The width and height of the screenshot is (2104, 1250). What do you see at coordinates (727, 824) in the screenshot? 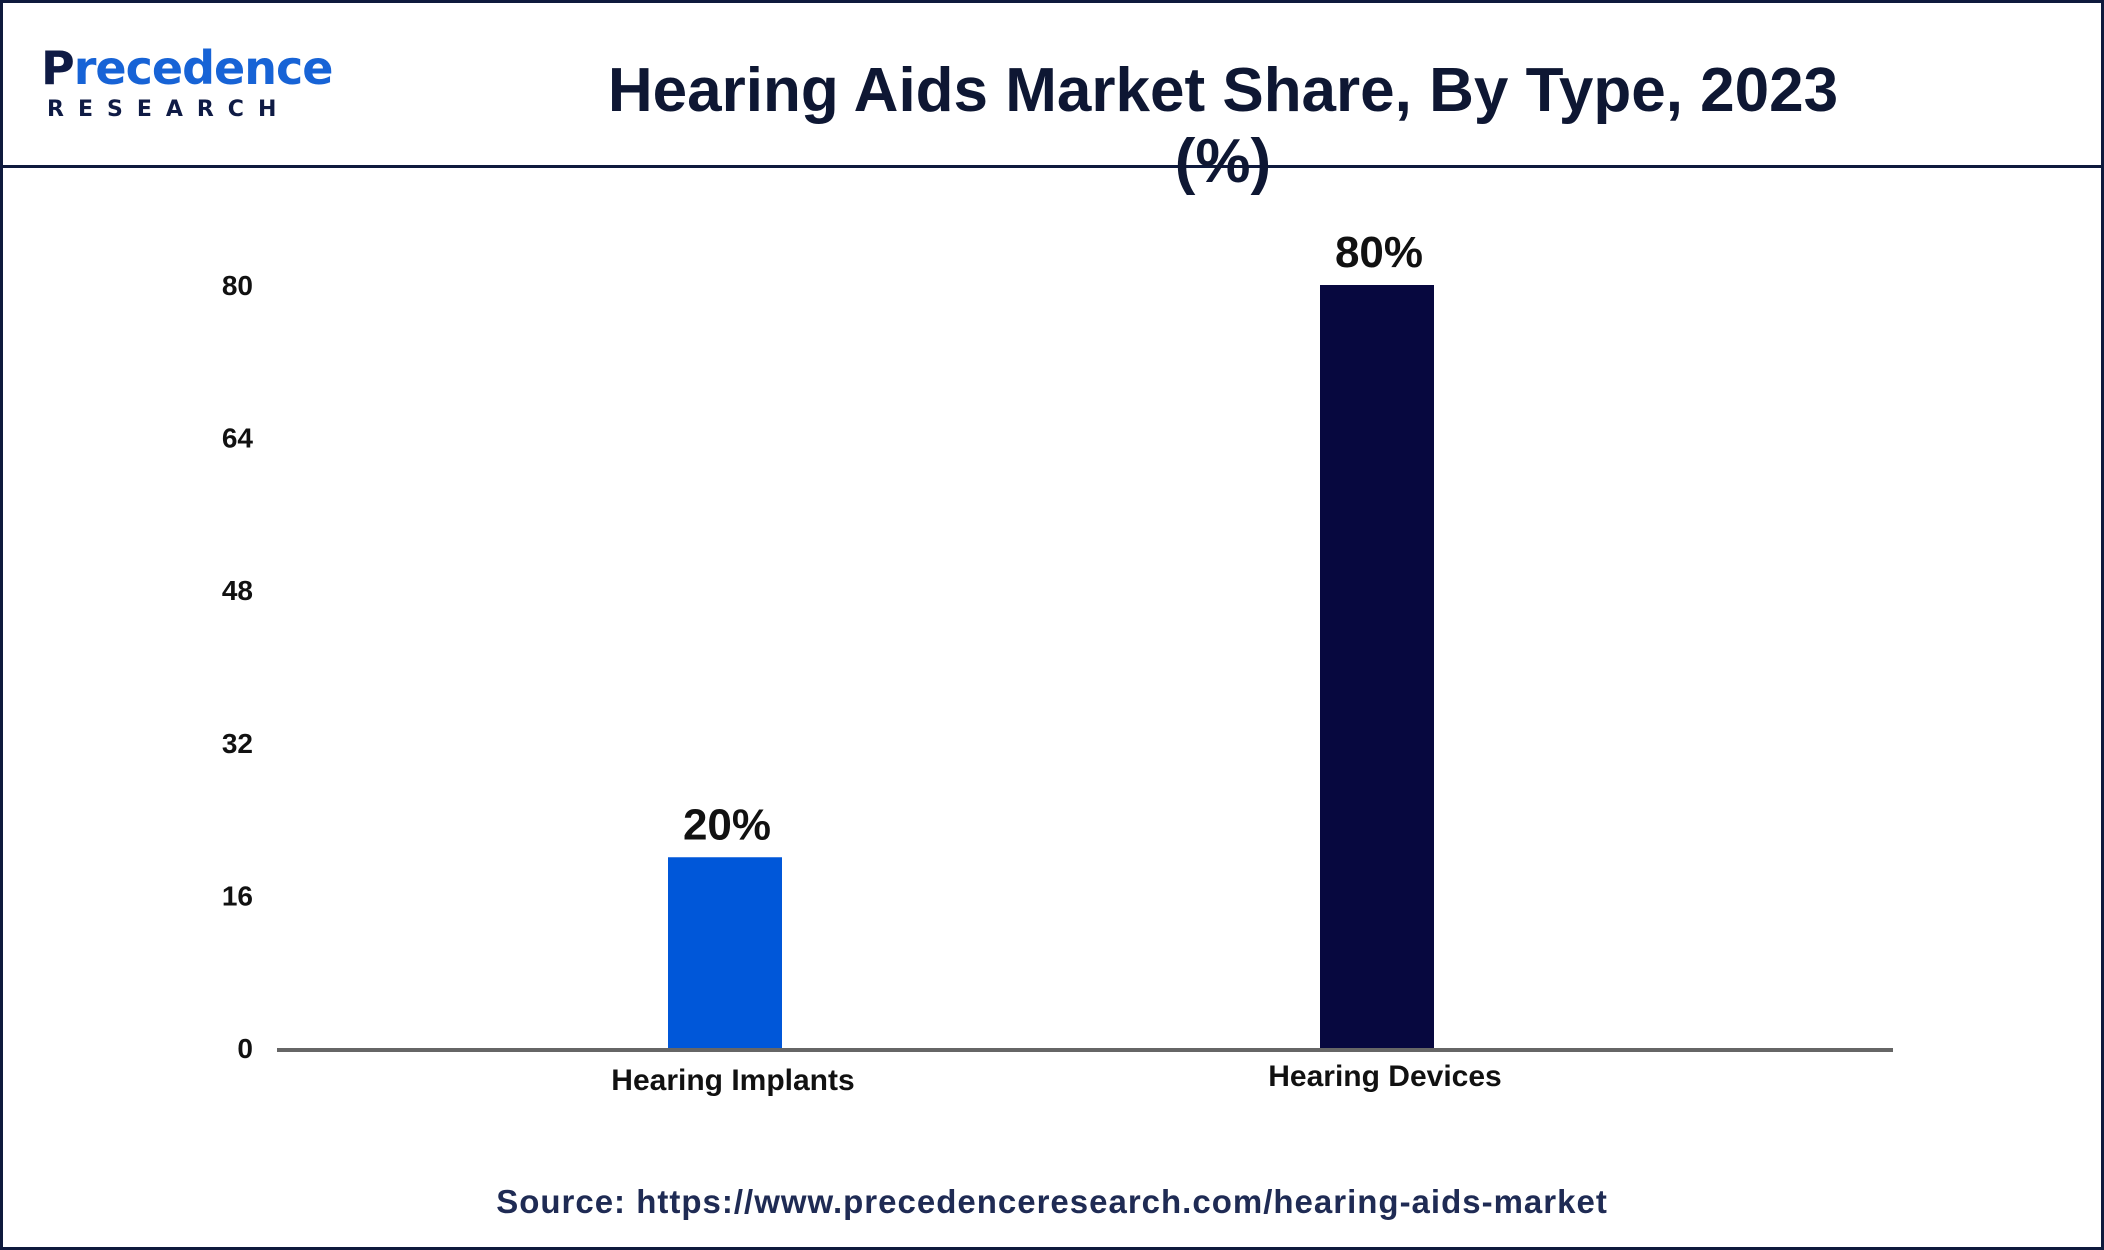
I see `data-label: 20%` at bounding box center [727, 824].